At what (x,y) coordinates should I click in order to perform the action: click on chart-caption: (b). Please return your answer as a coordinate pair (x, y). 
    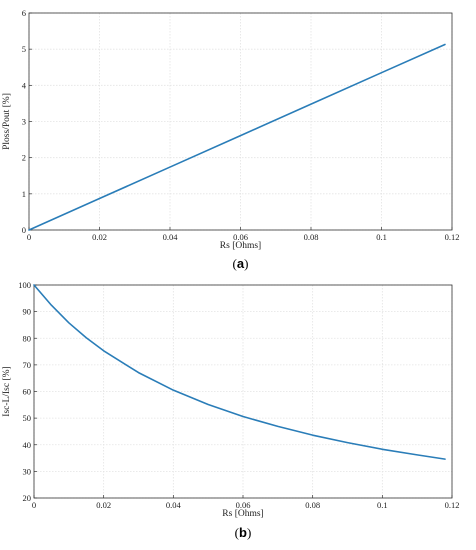
    Looking at the image, I should click on (243, 532).